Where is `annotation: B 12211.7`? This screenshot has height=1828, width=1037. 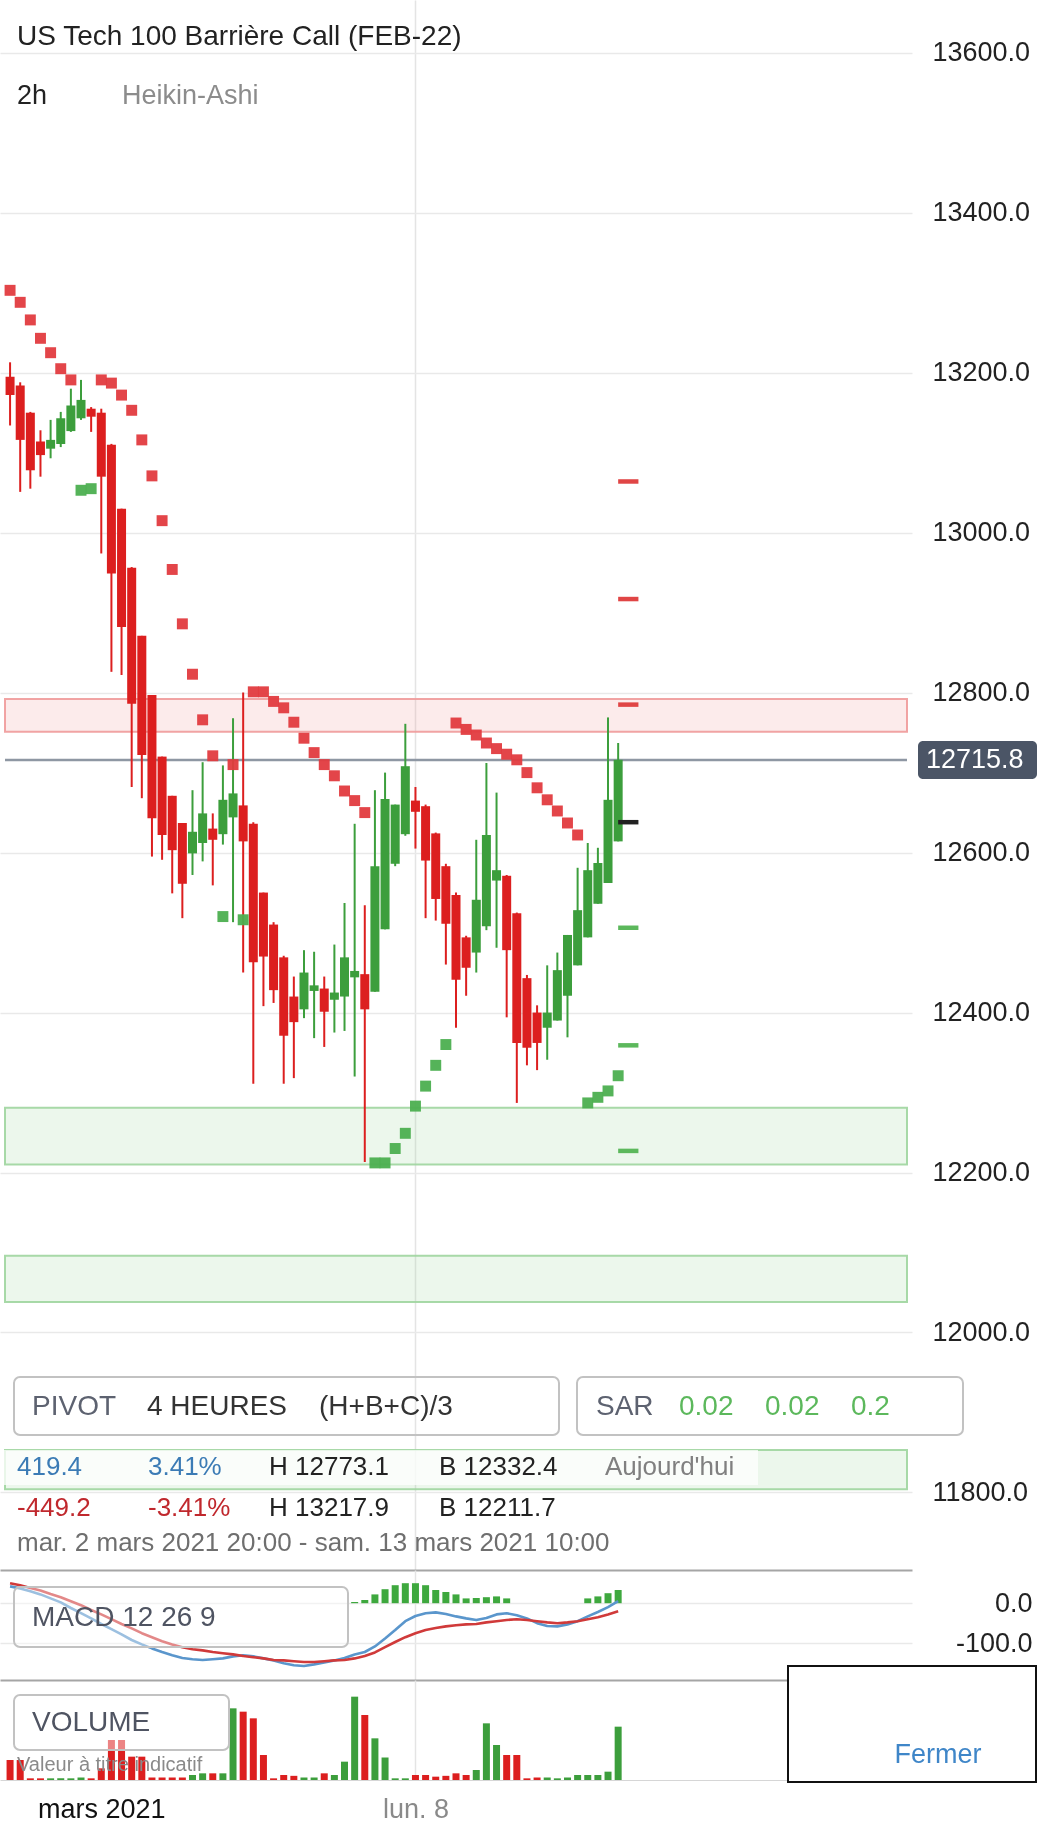 annotation: B 12211.7 is located at coordinates (497, 1507).